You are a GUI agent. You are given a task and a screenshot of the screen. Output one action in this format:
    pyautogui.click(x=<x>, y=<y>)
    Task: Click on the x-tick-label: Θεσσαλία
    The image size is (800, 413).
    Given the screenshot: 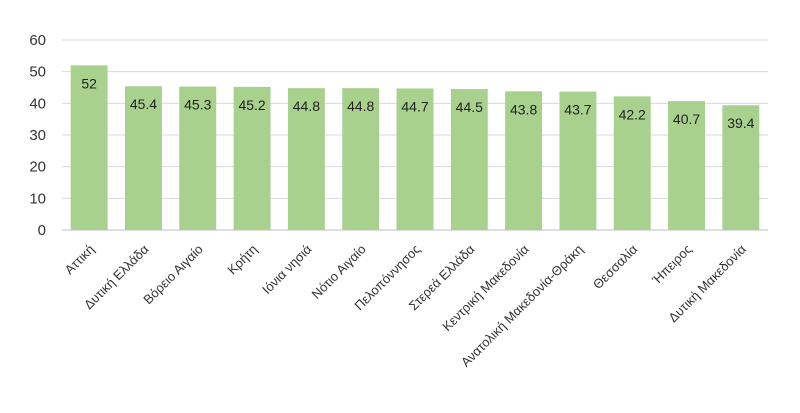 What is the action you would take?
    pyautogui.click(x=615, y=266)
    